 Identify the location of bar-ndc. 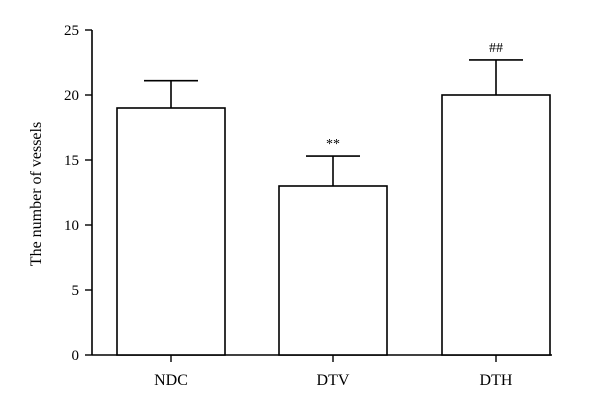
(171, 231).